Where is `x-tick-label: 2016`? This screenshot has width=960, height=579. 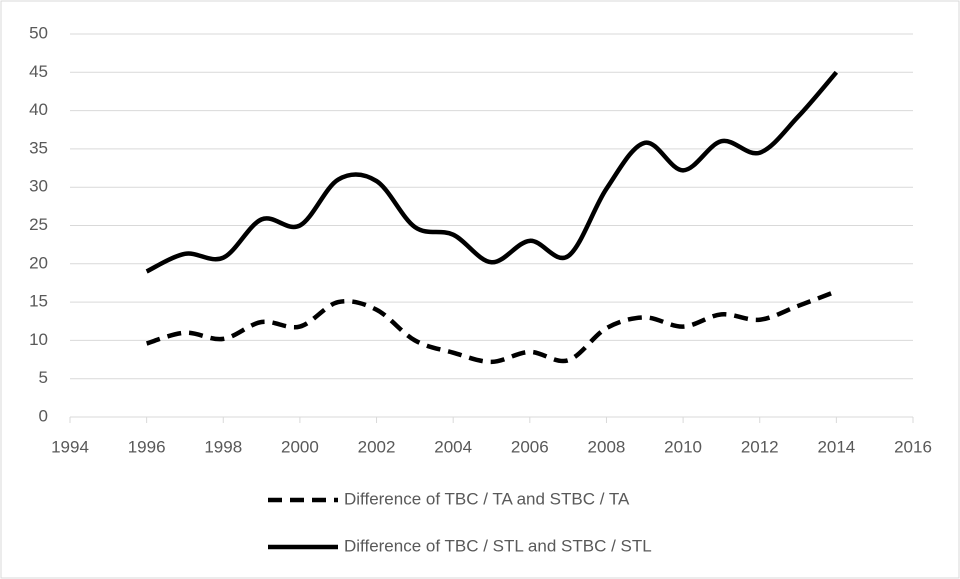
x-tick-label: 2016 is located at coordinates (913, 446).